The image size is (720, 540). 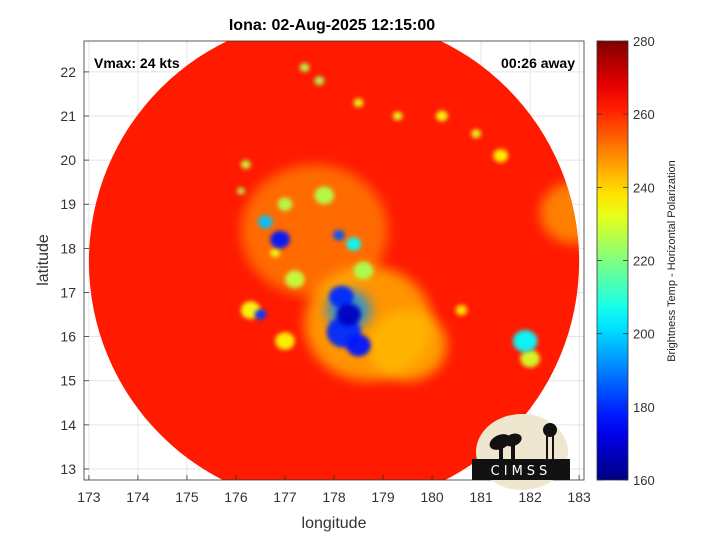 What do you see at coordinates (644, 407) in the screenshot?
I see `colorbar-tick-label-180: 180` at bounding box center [644, 407].